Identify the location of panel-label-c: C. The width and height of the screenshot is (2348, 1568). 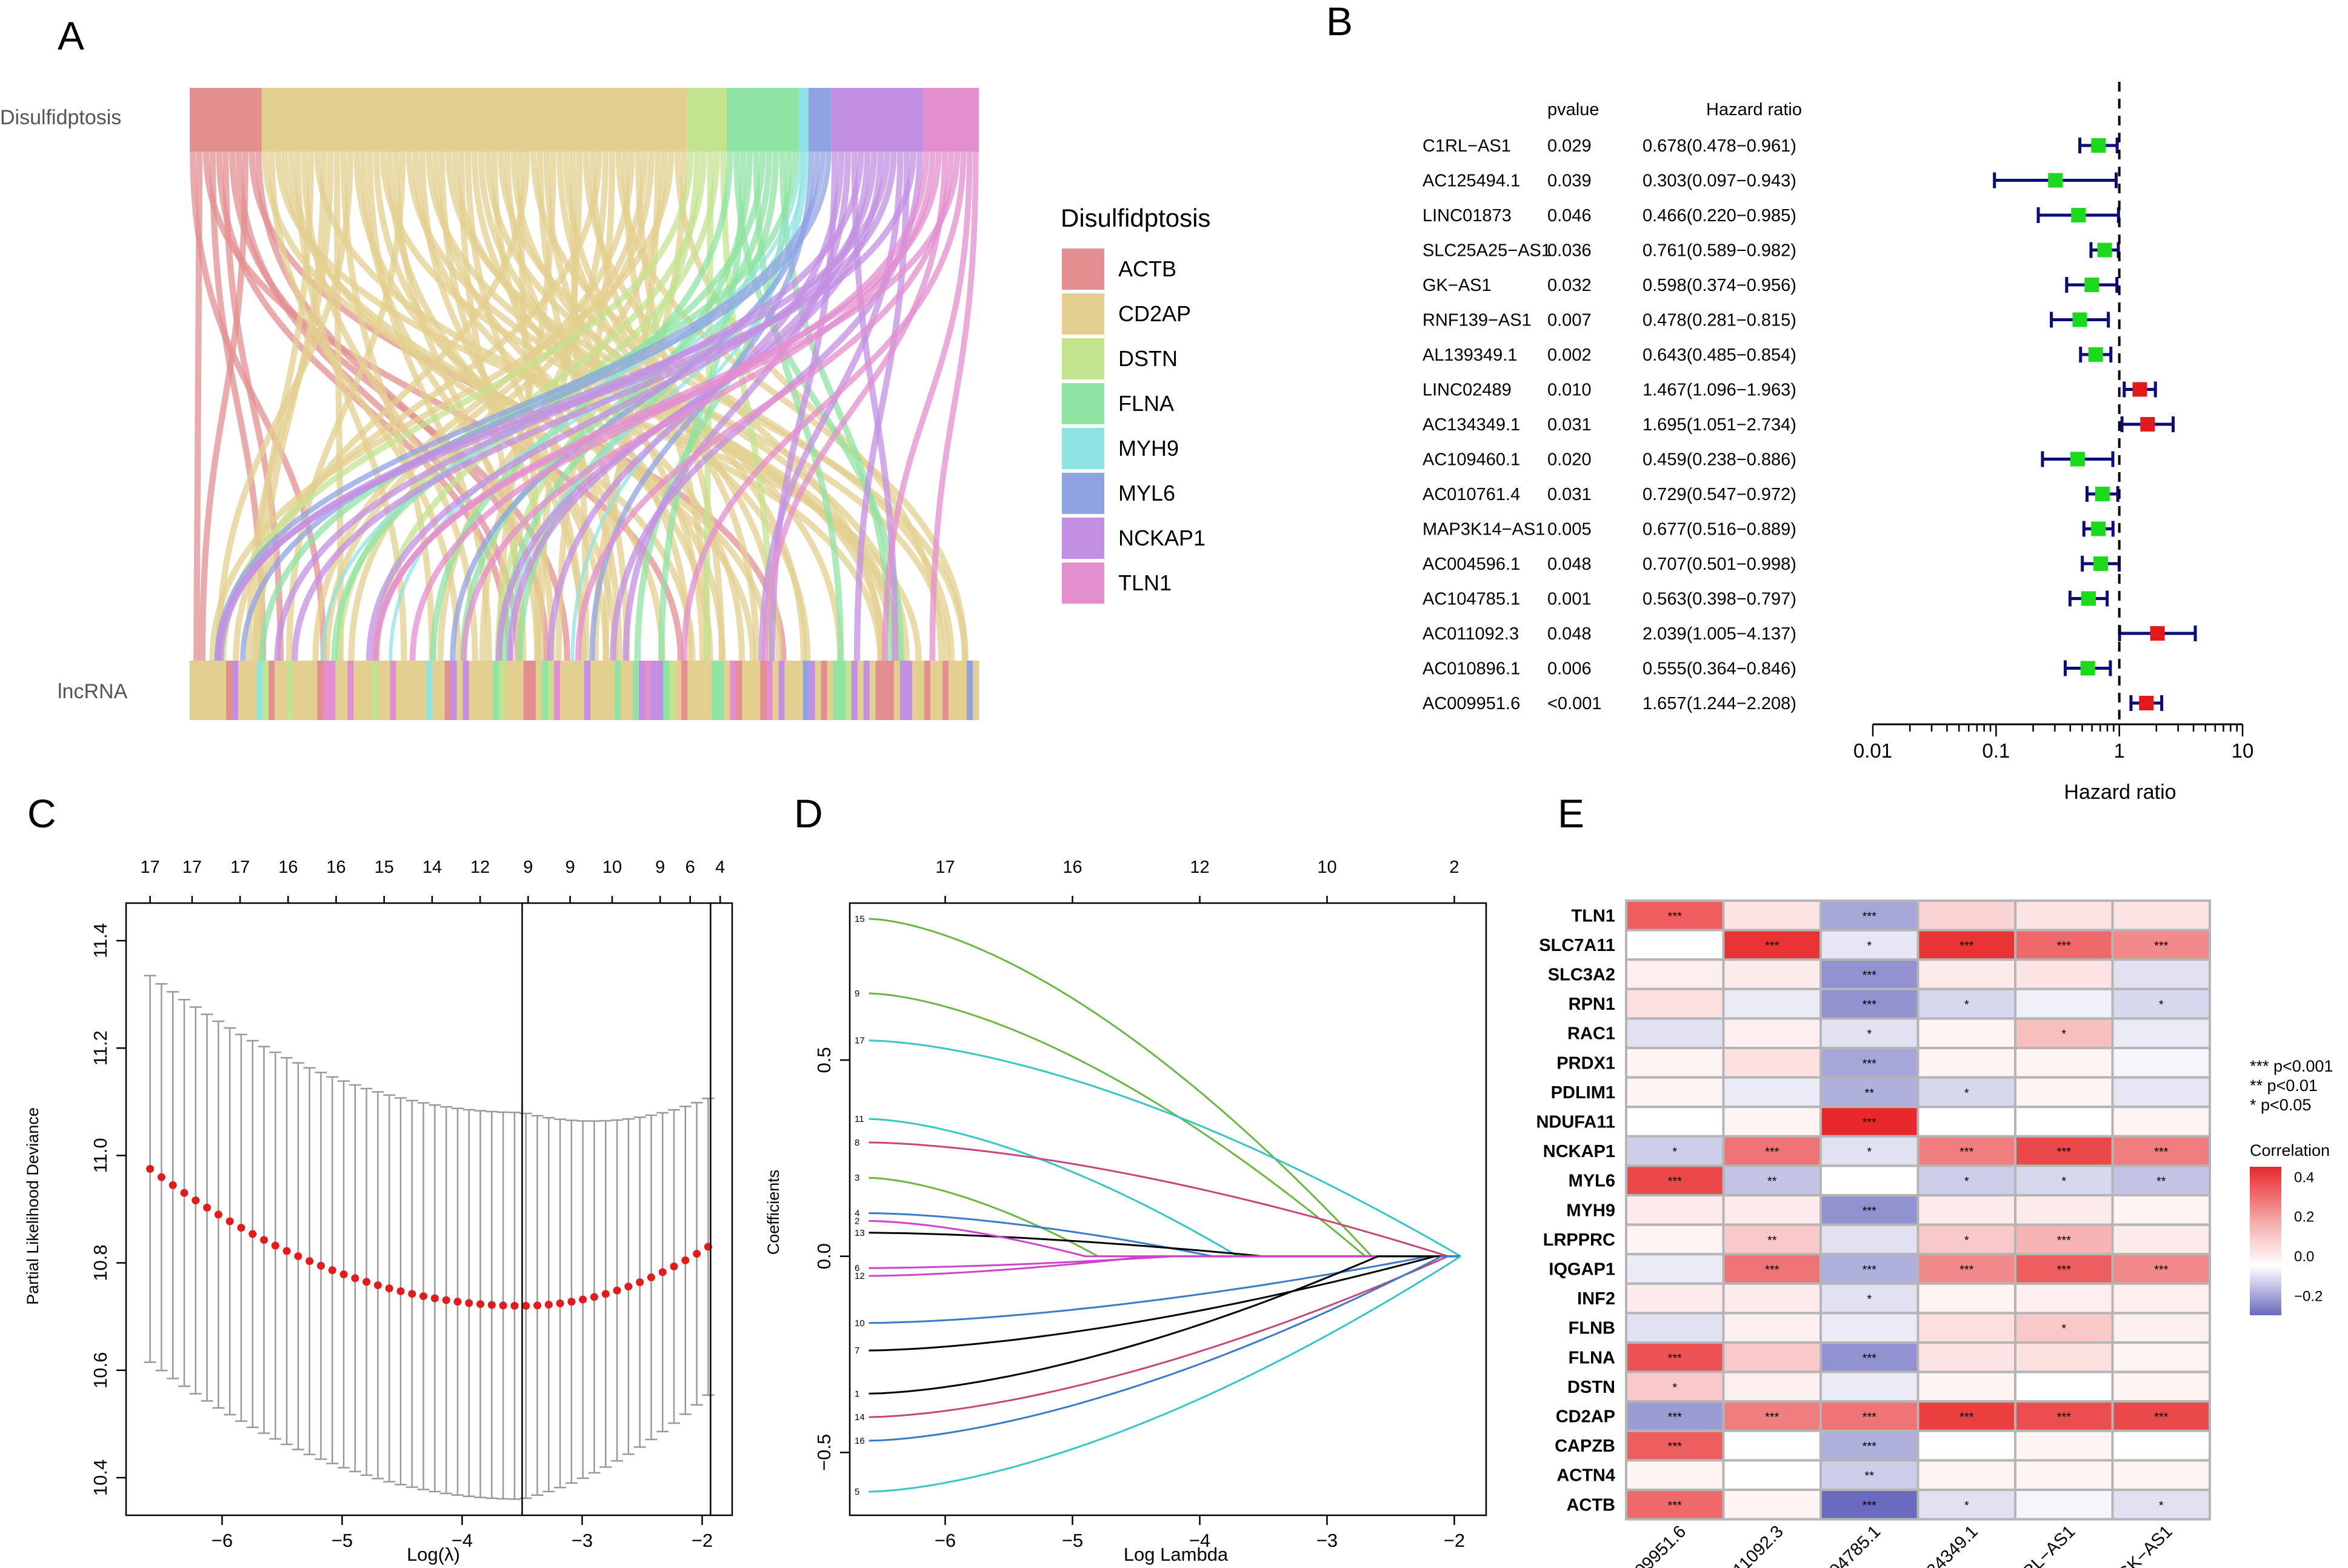
(41, 813).